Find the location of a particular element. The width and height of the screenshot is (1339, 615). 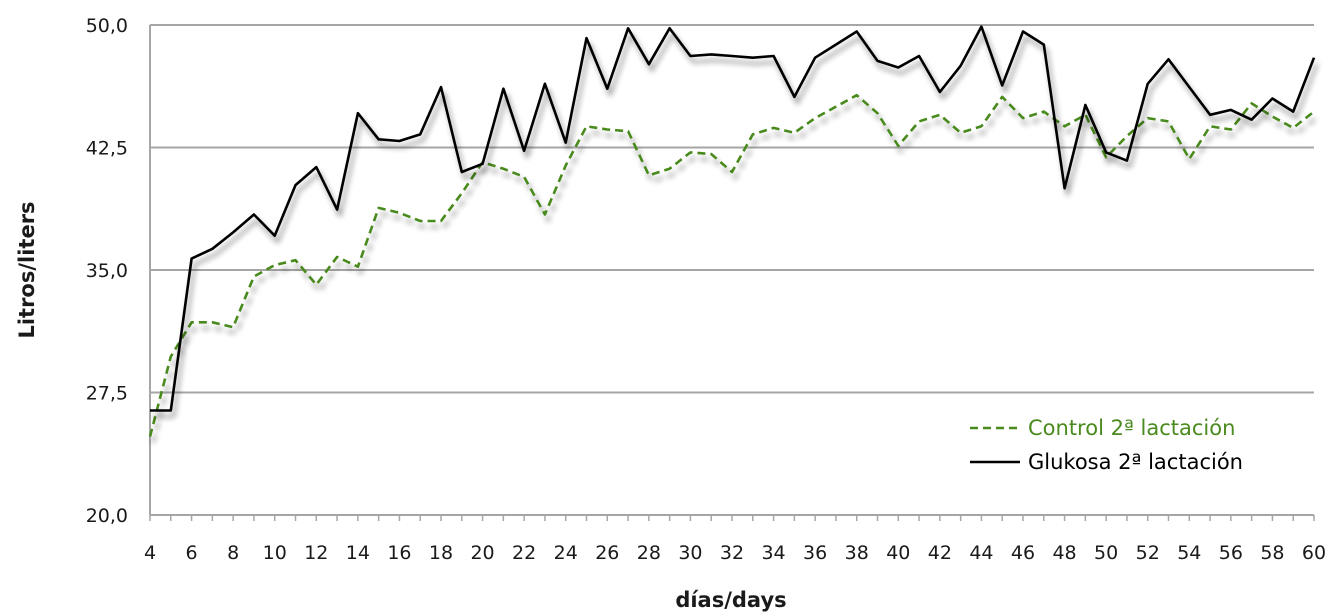

x-tick-label: 16 is located at coordinates (399, 553).